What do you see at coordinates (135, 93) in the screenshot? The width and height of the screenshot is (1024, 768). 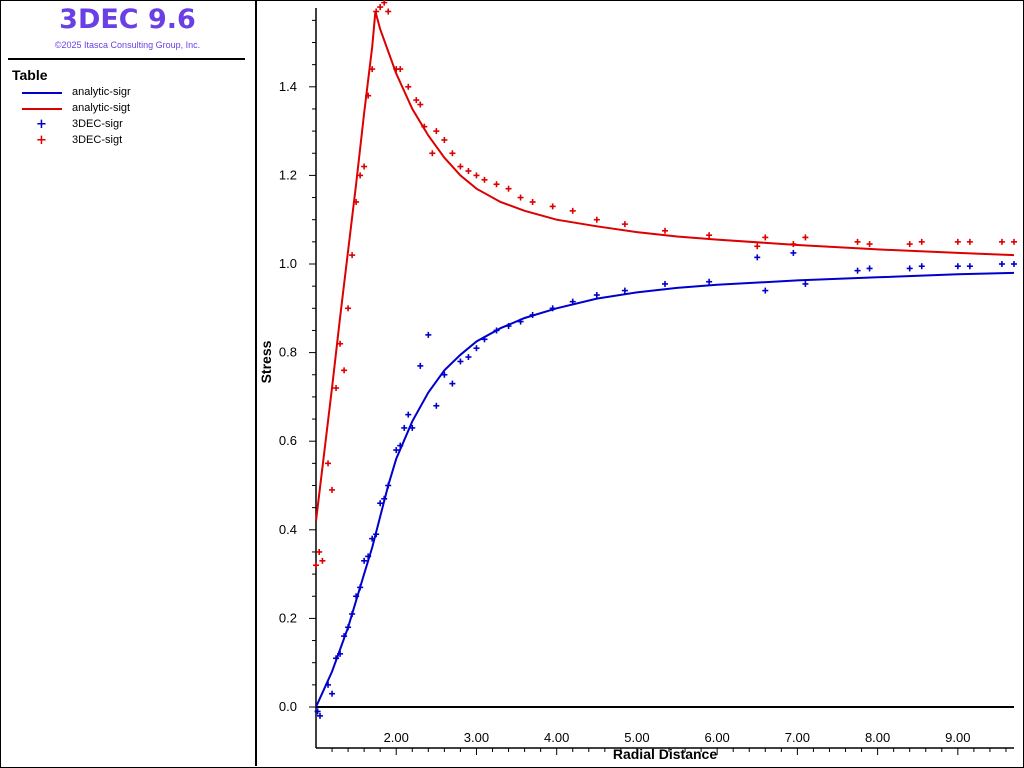 I see `legend-item-analytic-sigr: analytic-sigr` at bounding box center [135, 93].